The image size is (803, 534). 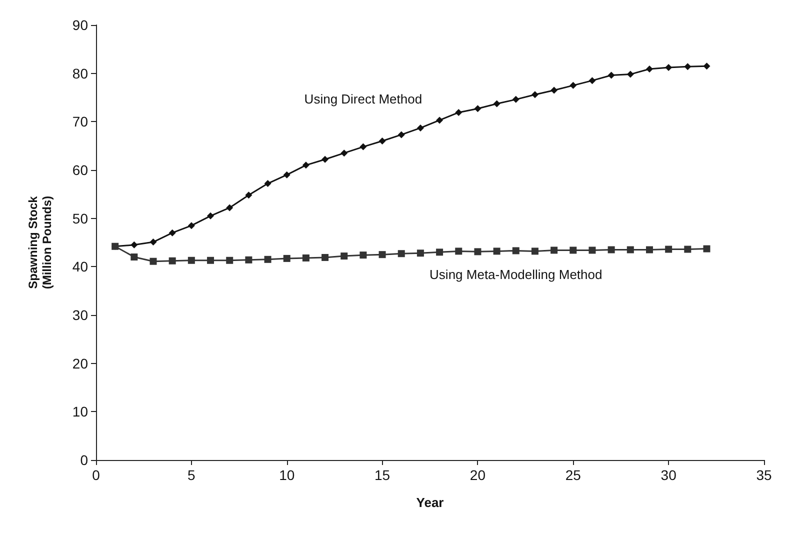 I want to click on y-tick-label: 90, so click(x=80, y=25).